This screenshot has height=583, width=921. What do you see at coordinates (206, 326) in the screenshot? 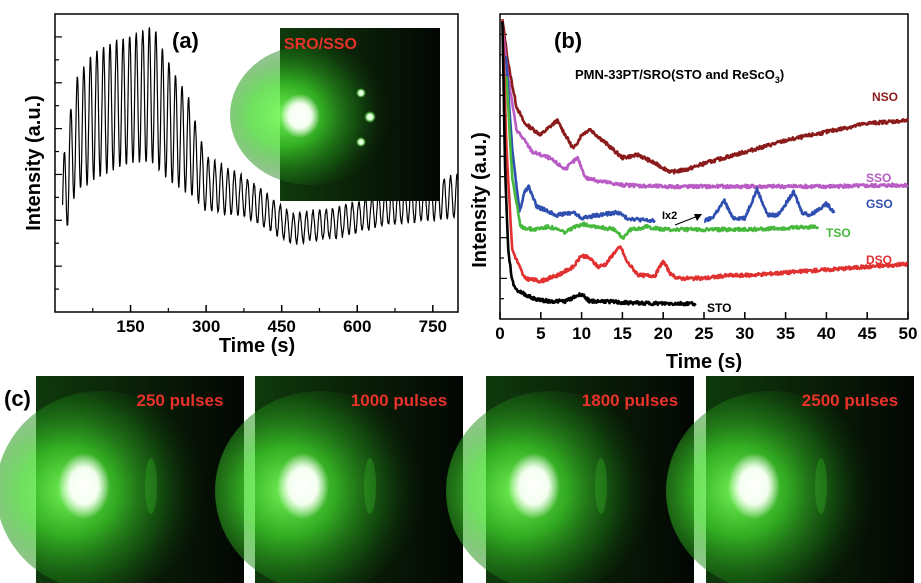
I see `x-tick-label: 300` at bounding box center [206, 326].